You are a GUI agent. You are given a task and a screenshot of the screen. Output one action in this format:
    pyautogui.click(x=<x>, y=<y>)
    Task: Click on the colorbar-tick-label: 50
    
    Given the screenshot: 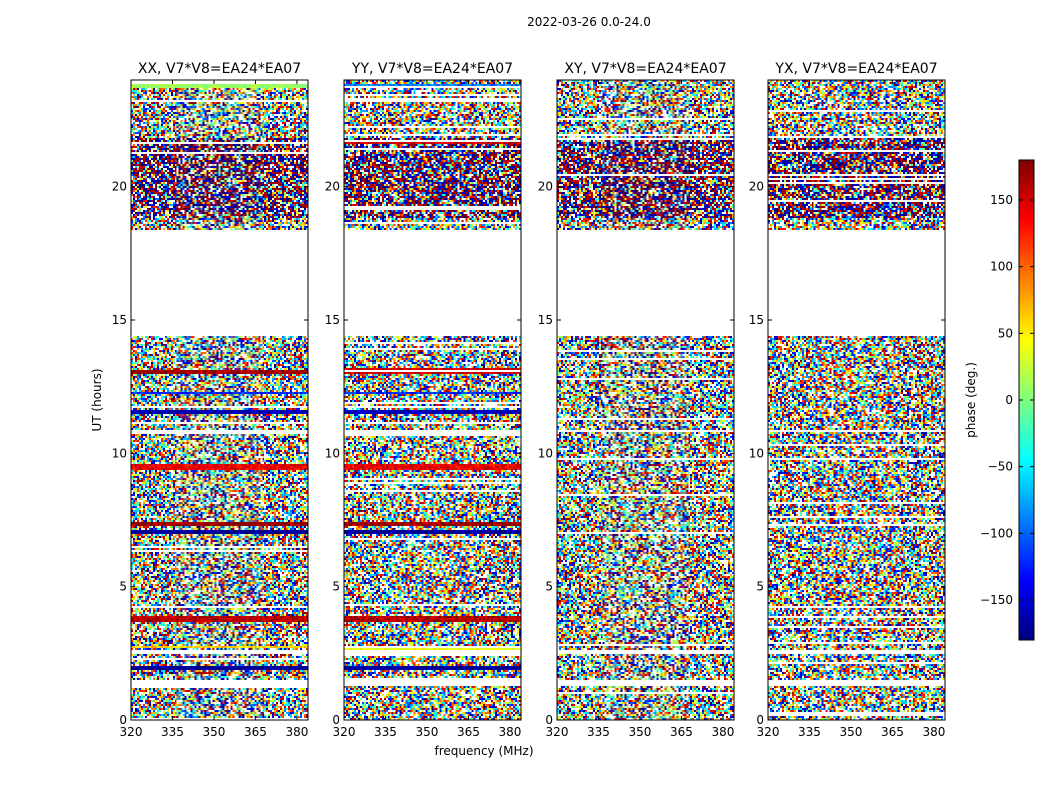 What is the action you would take?
    pyautogui.click(x=1005, y=333)
    